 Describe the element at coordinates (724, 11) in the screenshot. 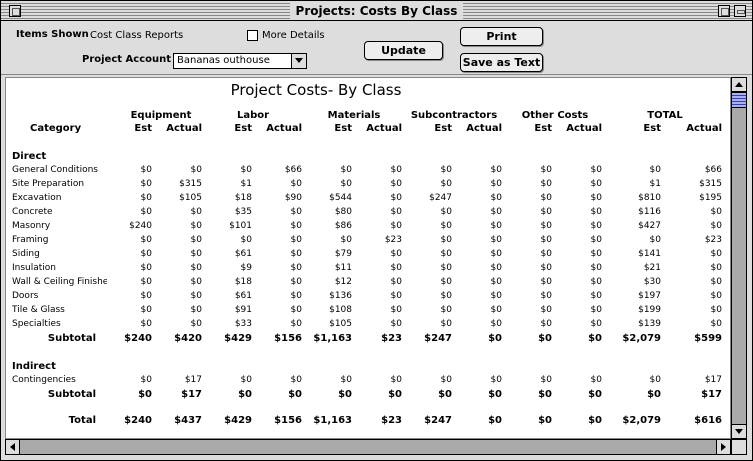

I see `zoom-box-icon` at that location.